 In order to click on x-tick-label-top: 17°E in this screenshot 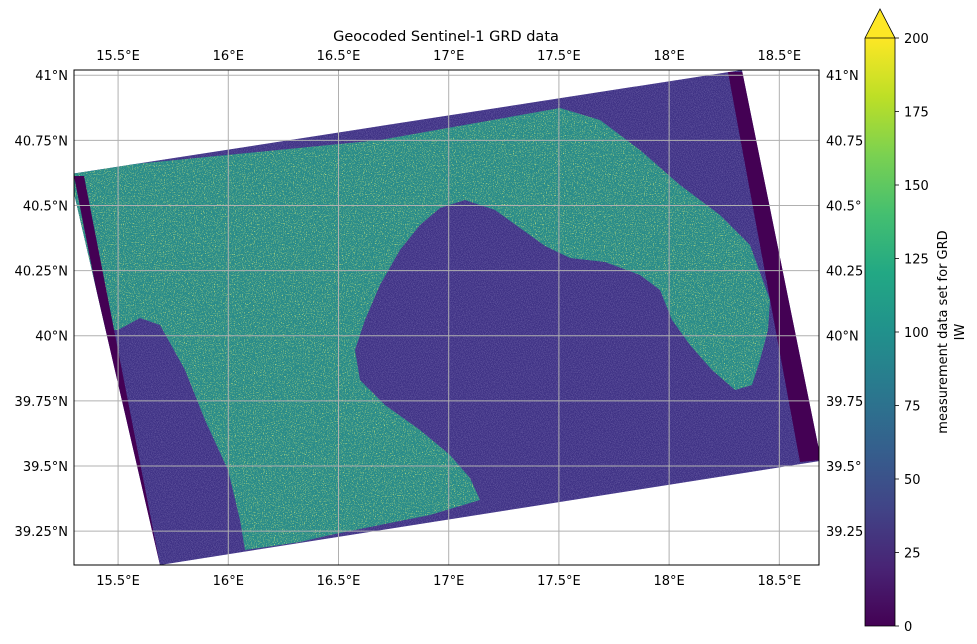, I will do `click(448, 56)`.